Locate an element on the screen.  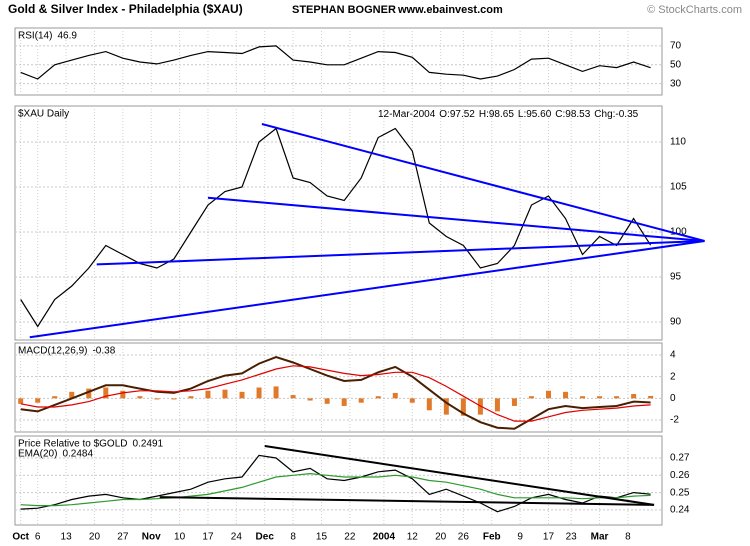
y-tick-label: 30 is located at coordinates (676, 83).